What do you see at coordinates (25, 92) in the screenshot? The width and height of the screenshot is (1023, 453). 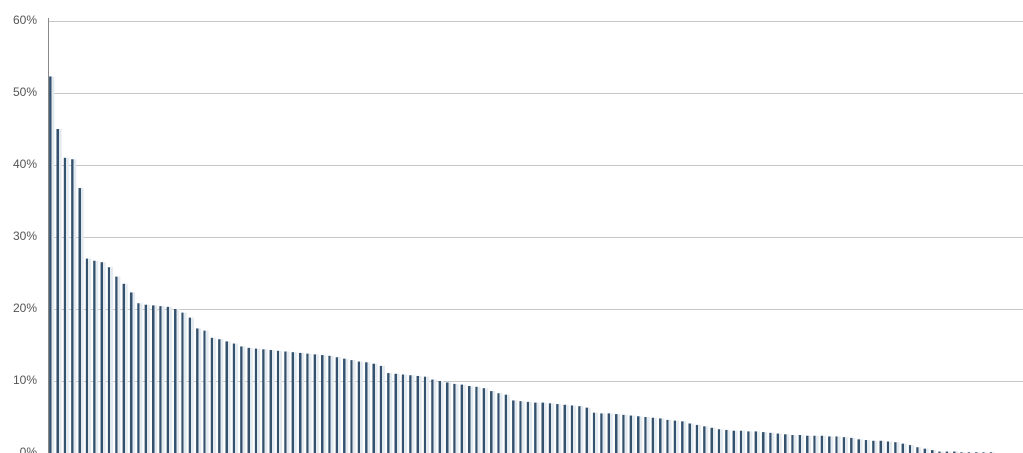 I see `y-tick-label: 50%` at bounding box center [25, 92].